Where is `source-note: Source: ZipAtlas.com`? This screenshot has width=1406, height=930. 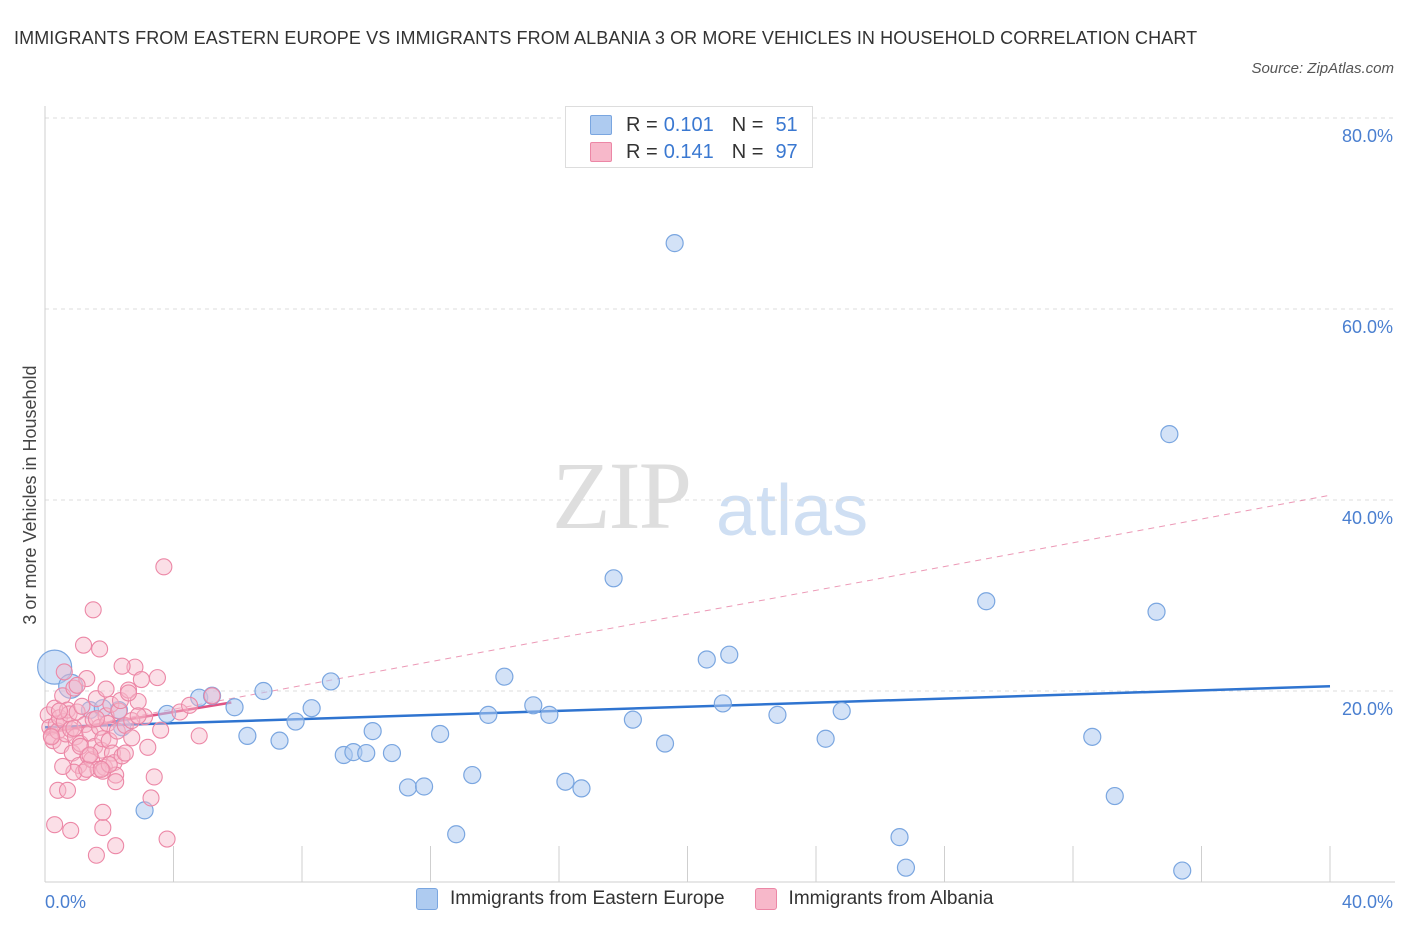 source-note: Source: ZipAtlas.com is located at coordinates (1322, 68).